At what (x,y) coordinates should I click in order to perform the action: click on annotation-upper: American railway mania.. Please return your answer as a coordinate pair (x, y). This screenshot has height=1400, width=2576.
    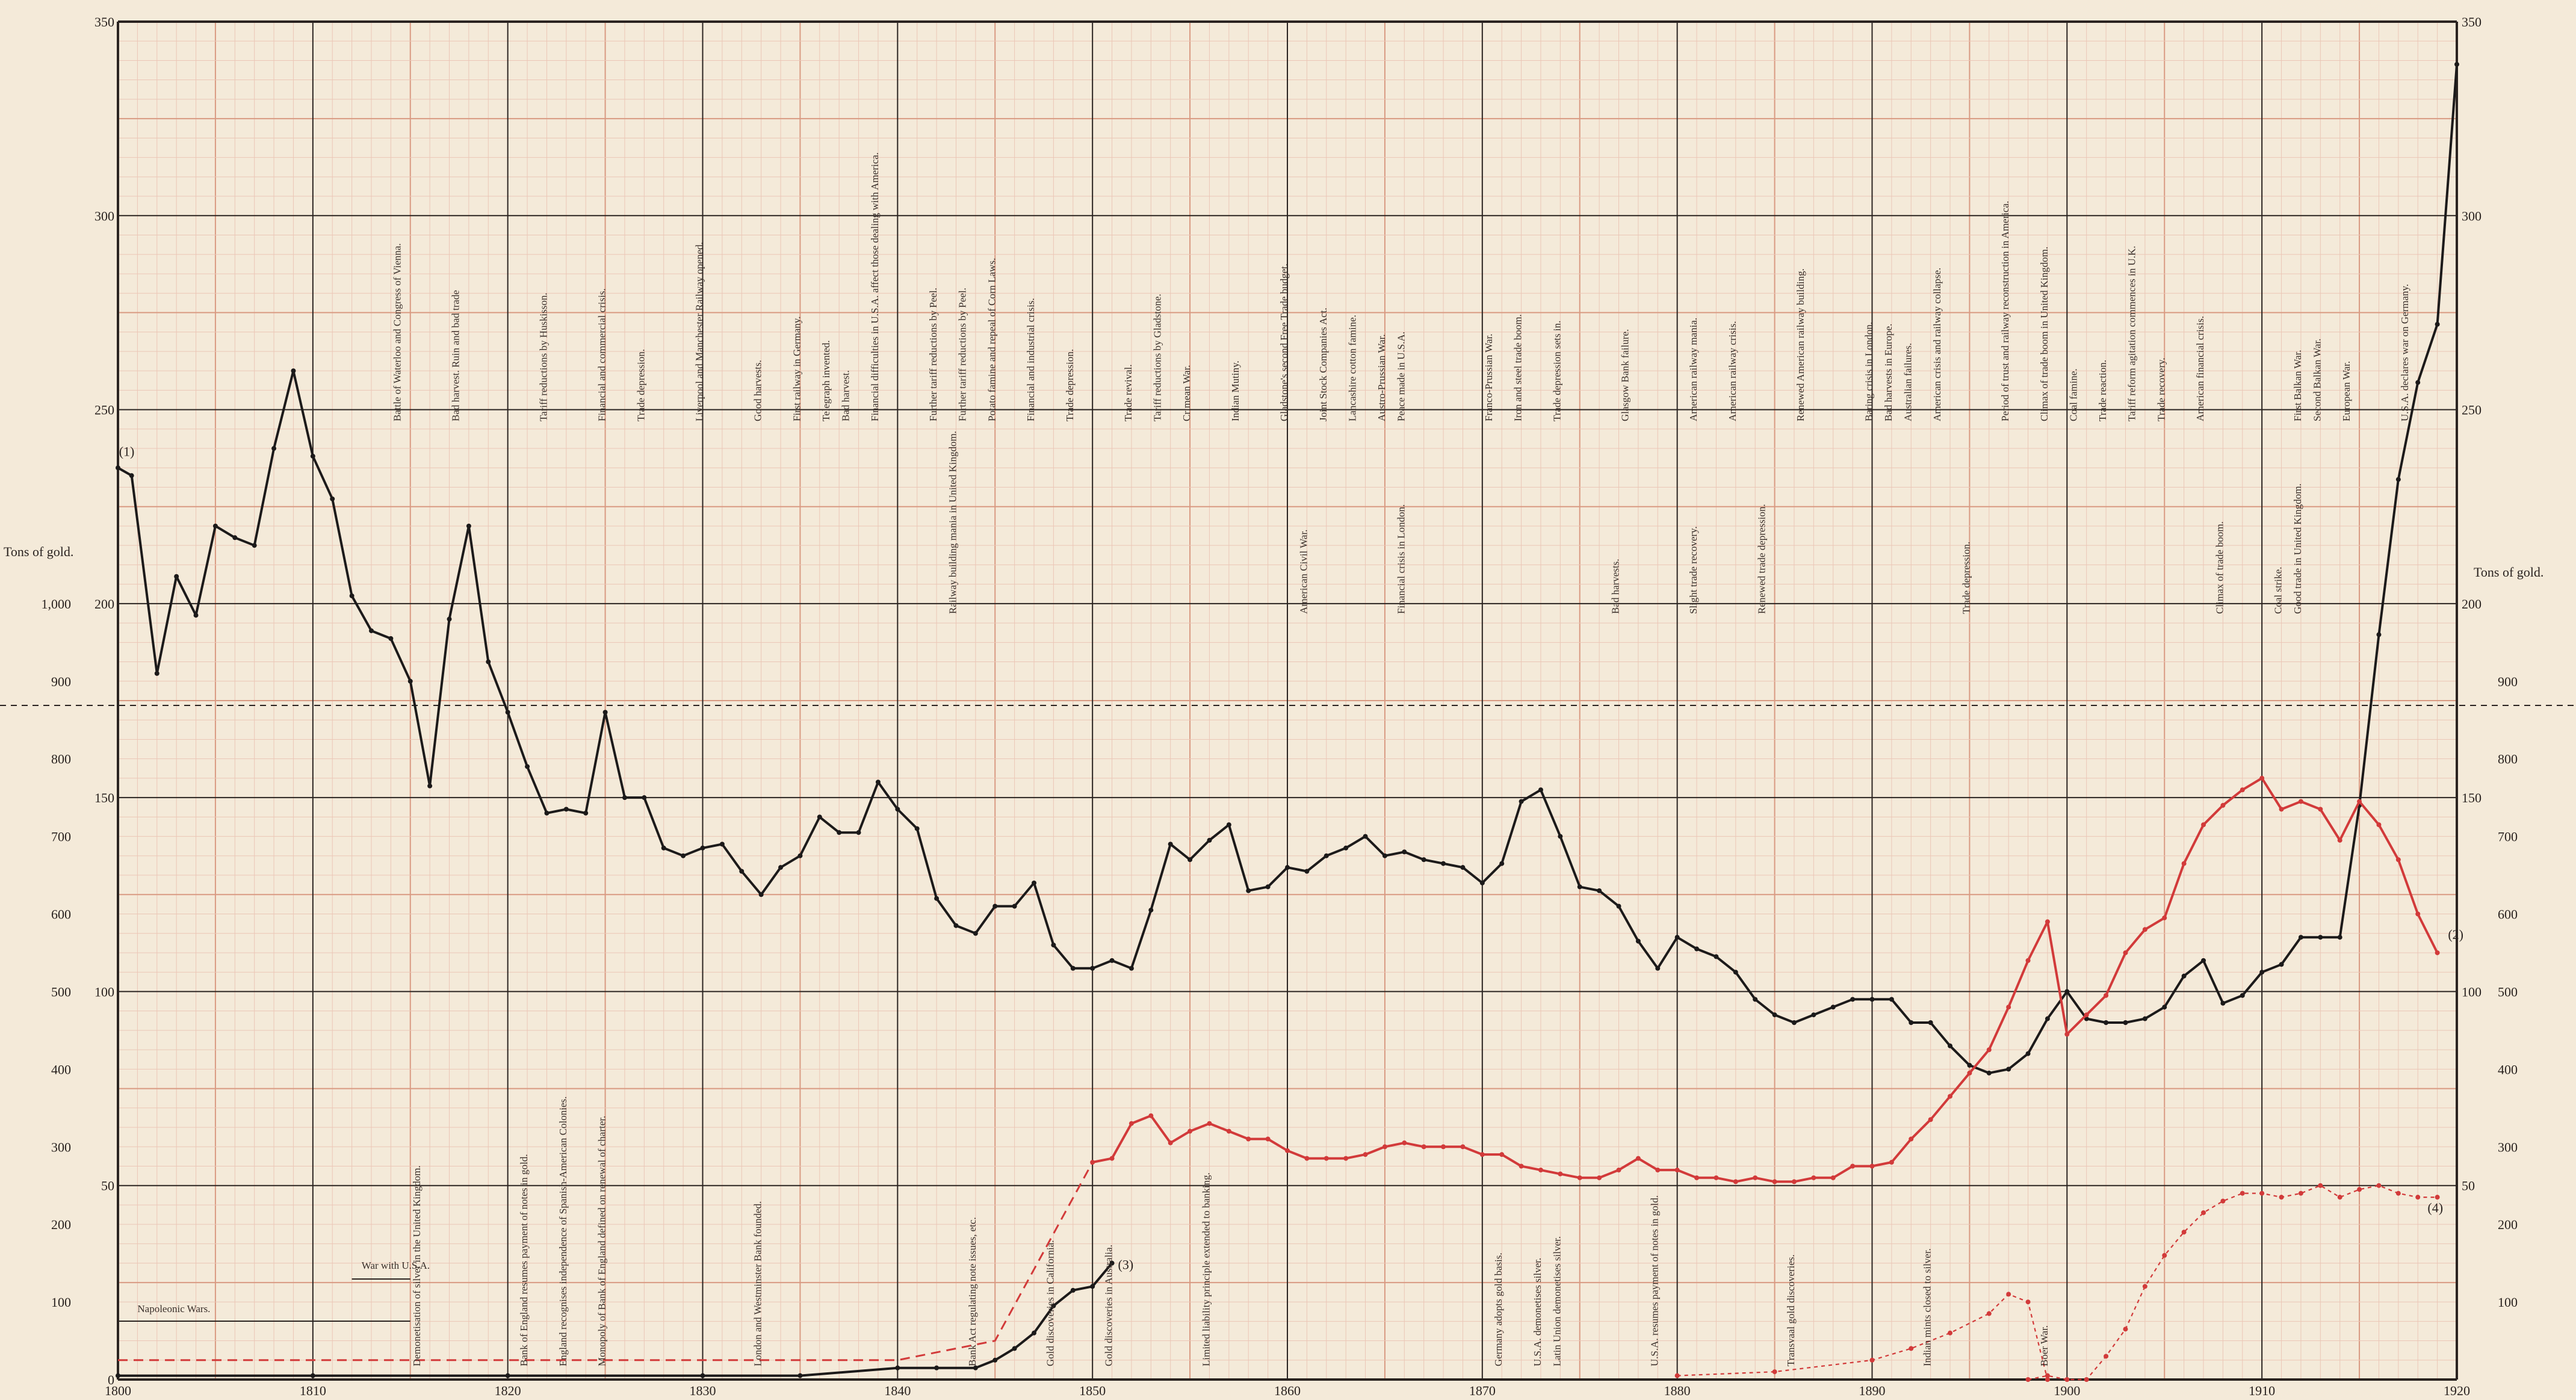
    Looking at the image, I should click on (1693, 369).